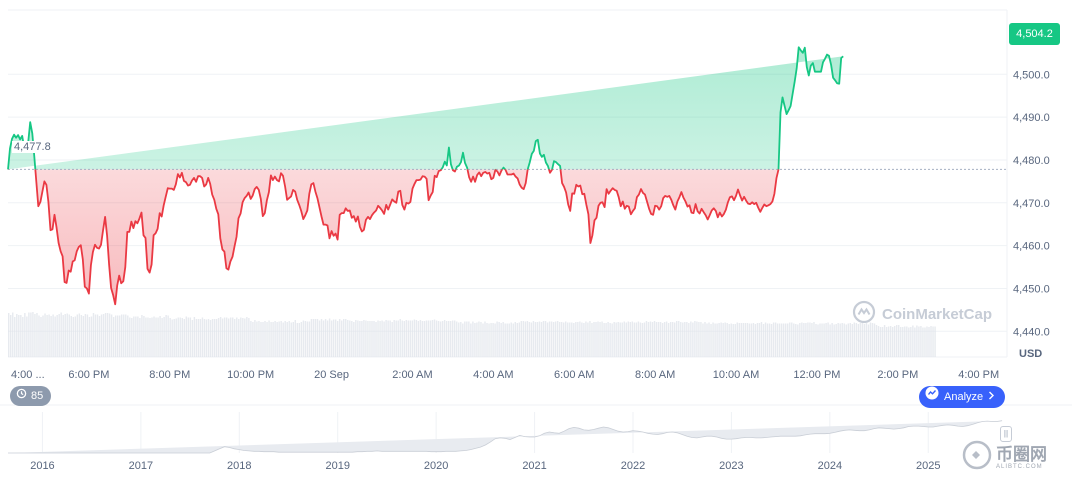 This screenshot has height=477, width=1072. Describe the element at coordinates (978, 375) in the screenshot. I see `x-tick-label: 4:00 PM` at that location.